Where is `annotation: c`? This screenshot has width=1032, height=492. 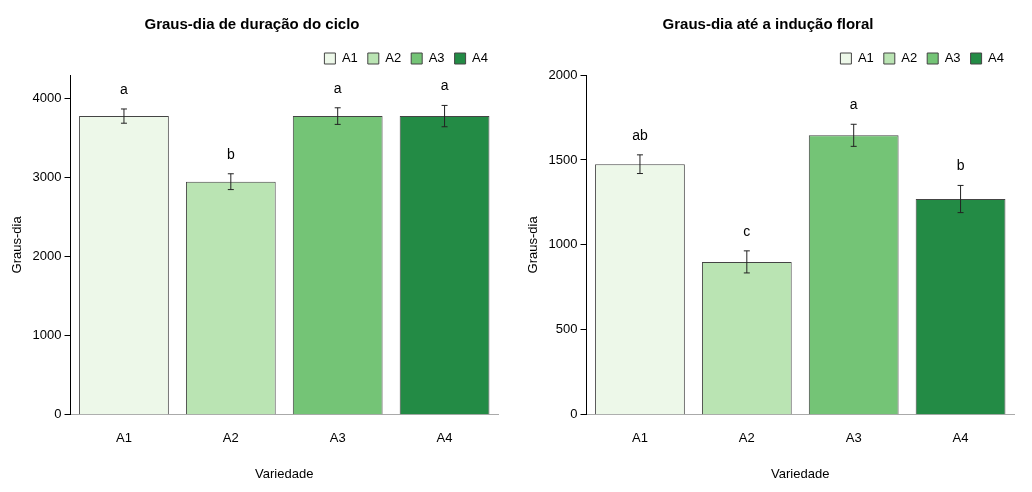 annotation: c is located at coordinates (747, 230).